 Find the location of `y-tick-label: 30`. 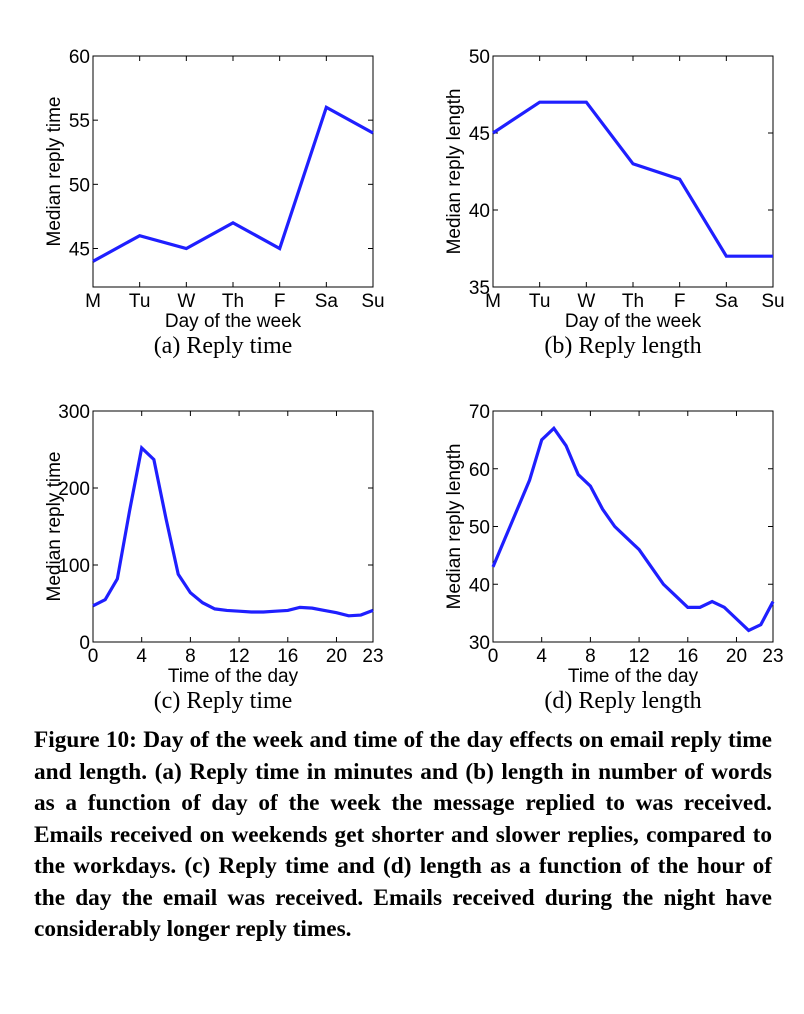

y-tick-label: 30 is located at coordinates (479, 643).